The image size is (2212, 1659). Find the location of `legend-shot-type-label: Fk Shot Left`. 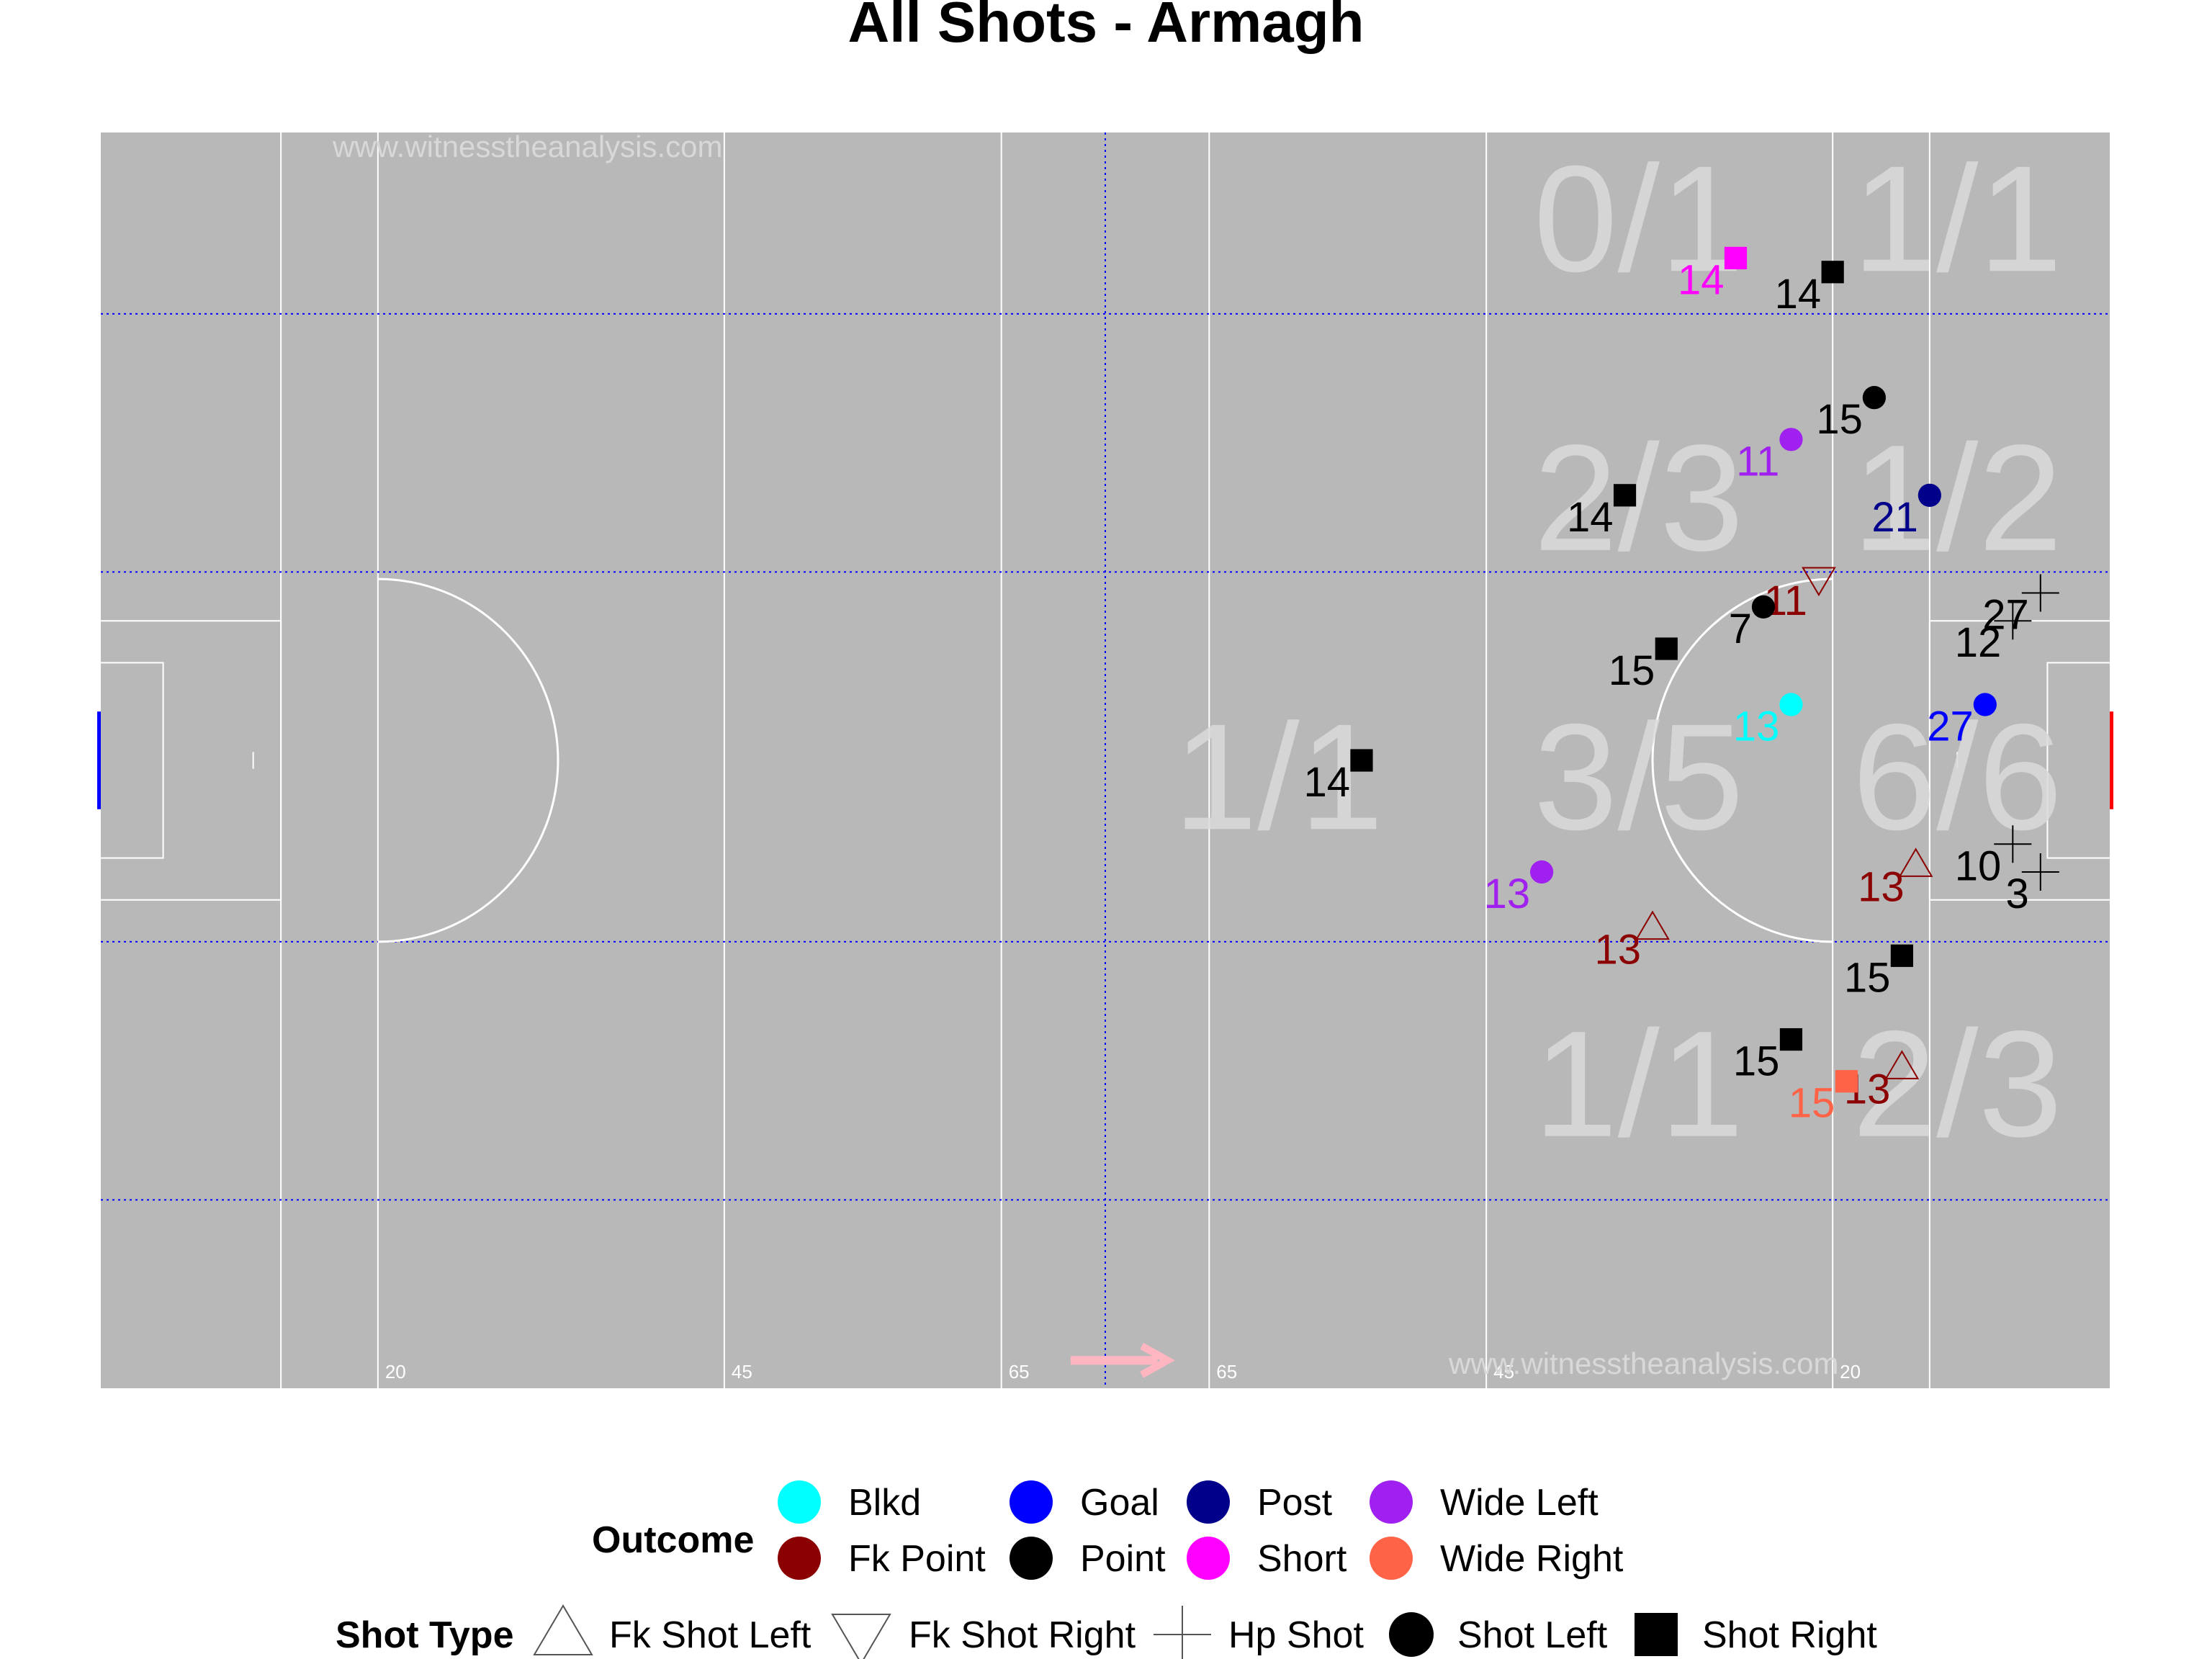

legend-shot-type-label: Fk Shot Left is located at coordinates (710, 1635).